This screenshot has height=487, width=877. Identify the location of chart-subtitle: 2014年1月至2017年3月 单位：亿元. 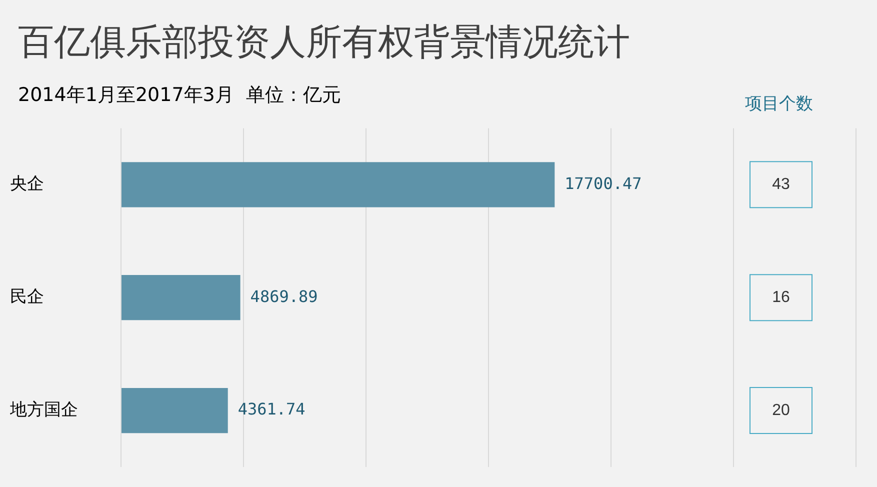
(179, 95).